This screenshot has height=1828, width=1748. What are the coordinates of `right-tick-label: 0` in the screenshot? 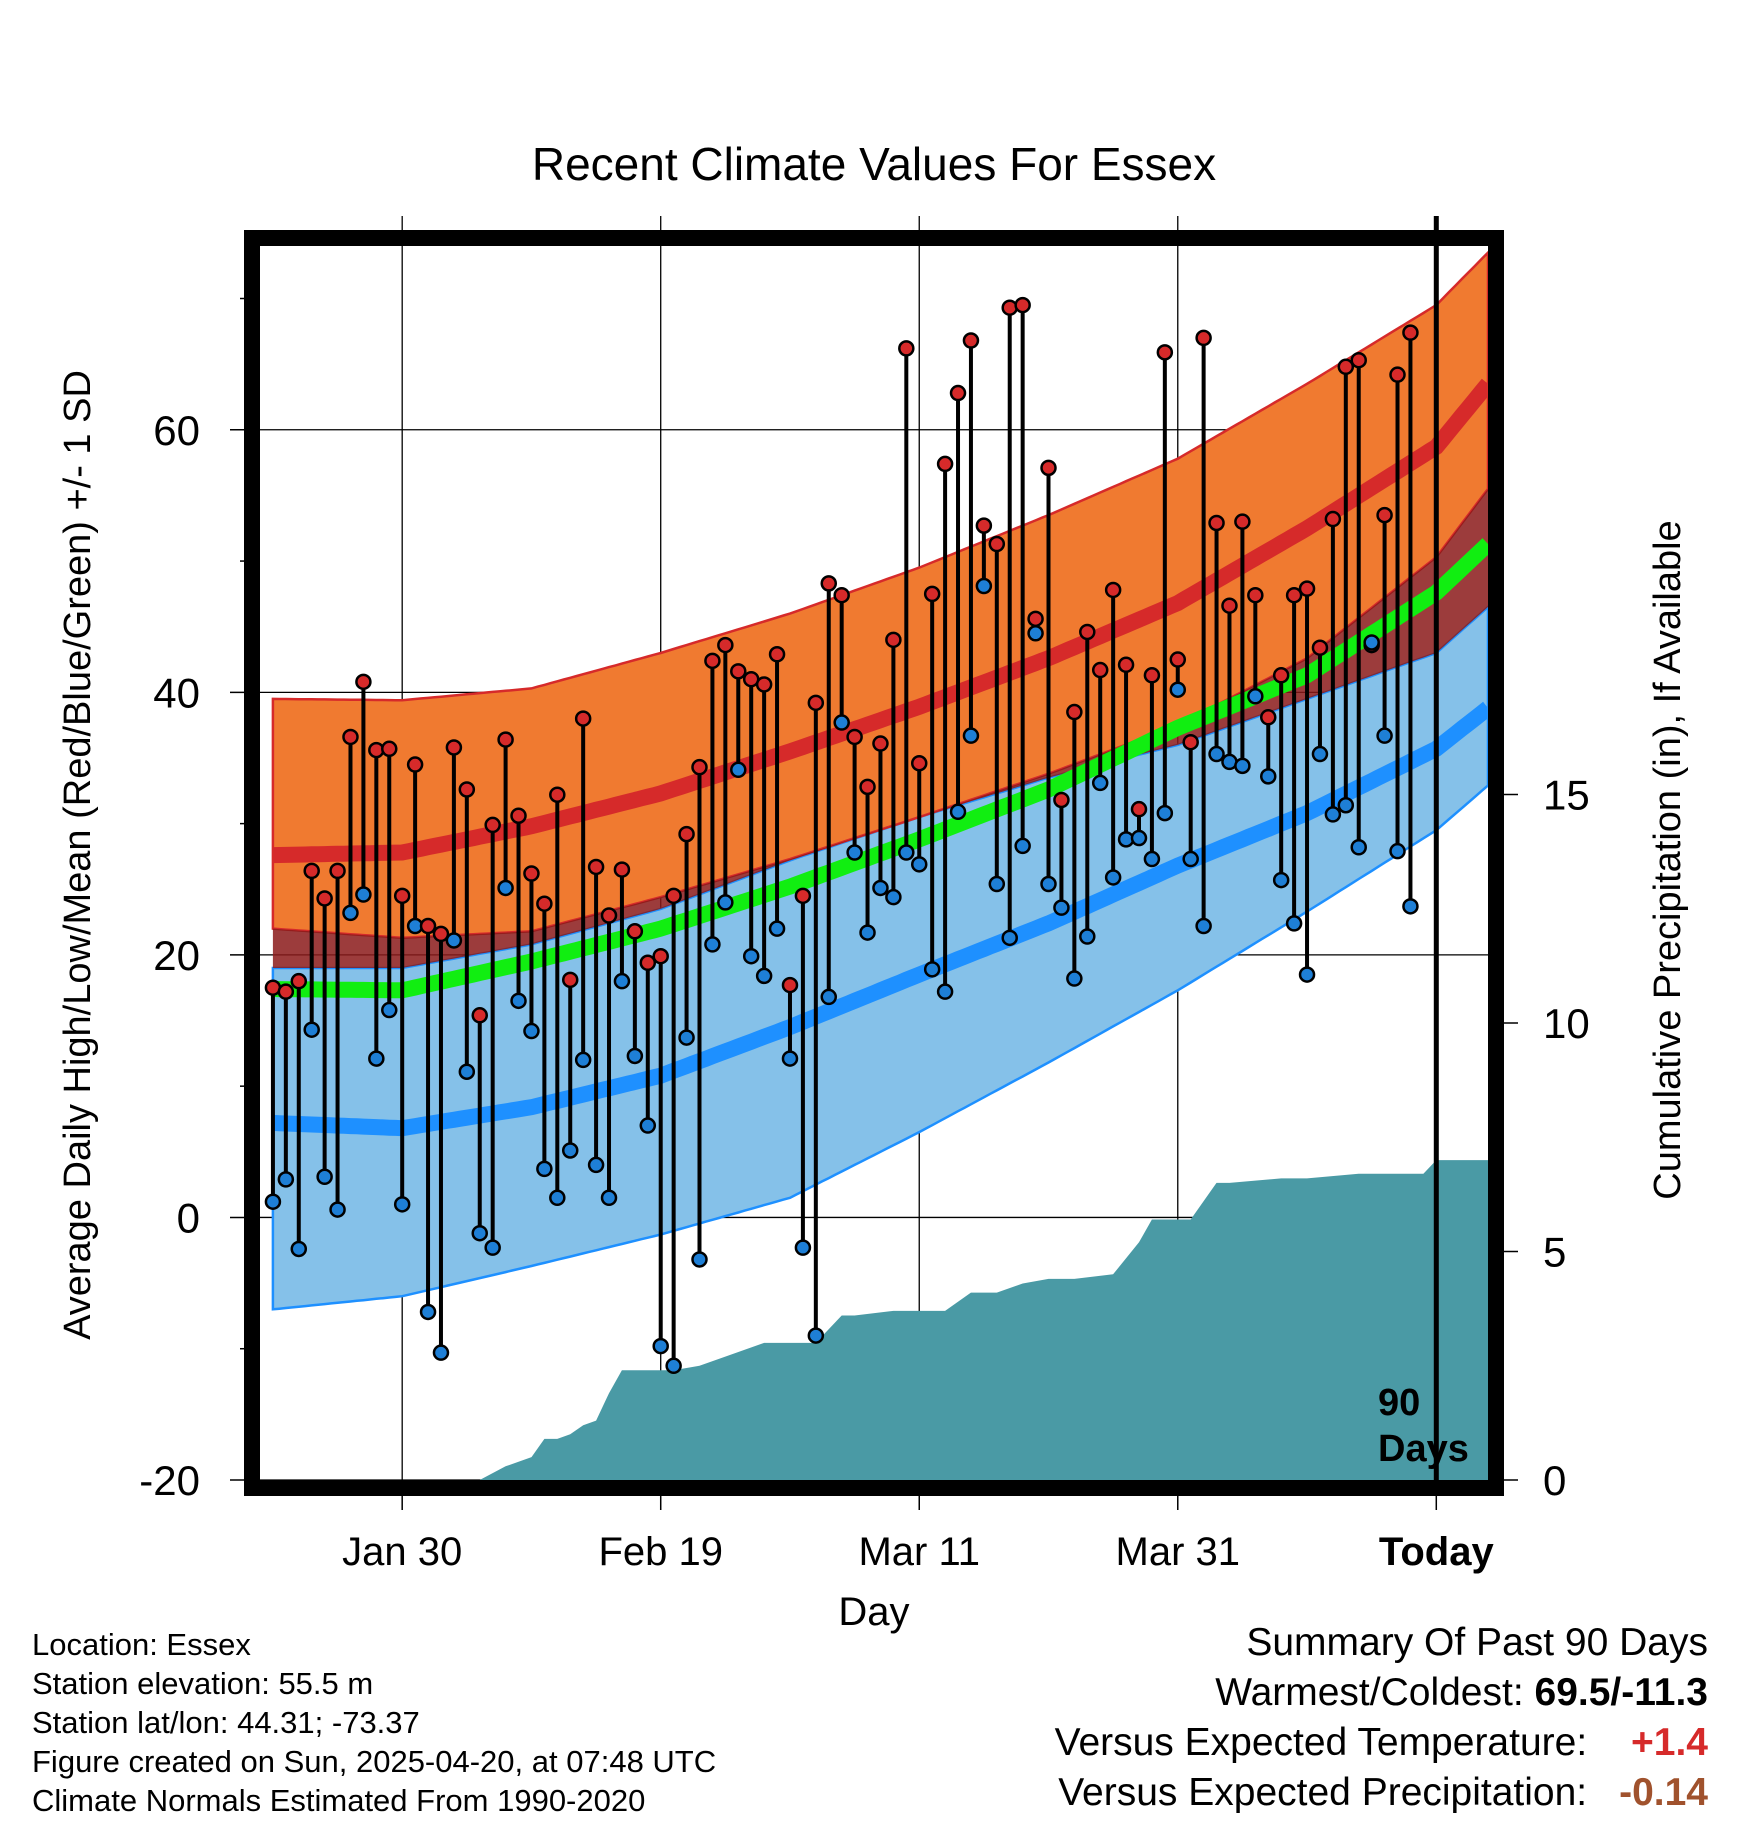 It's located at (1554, 1480).